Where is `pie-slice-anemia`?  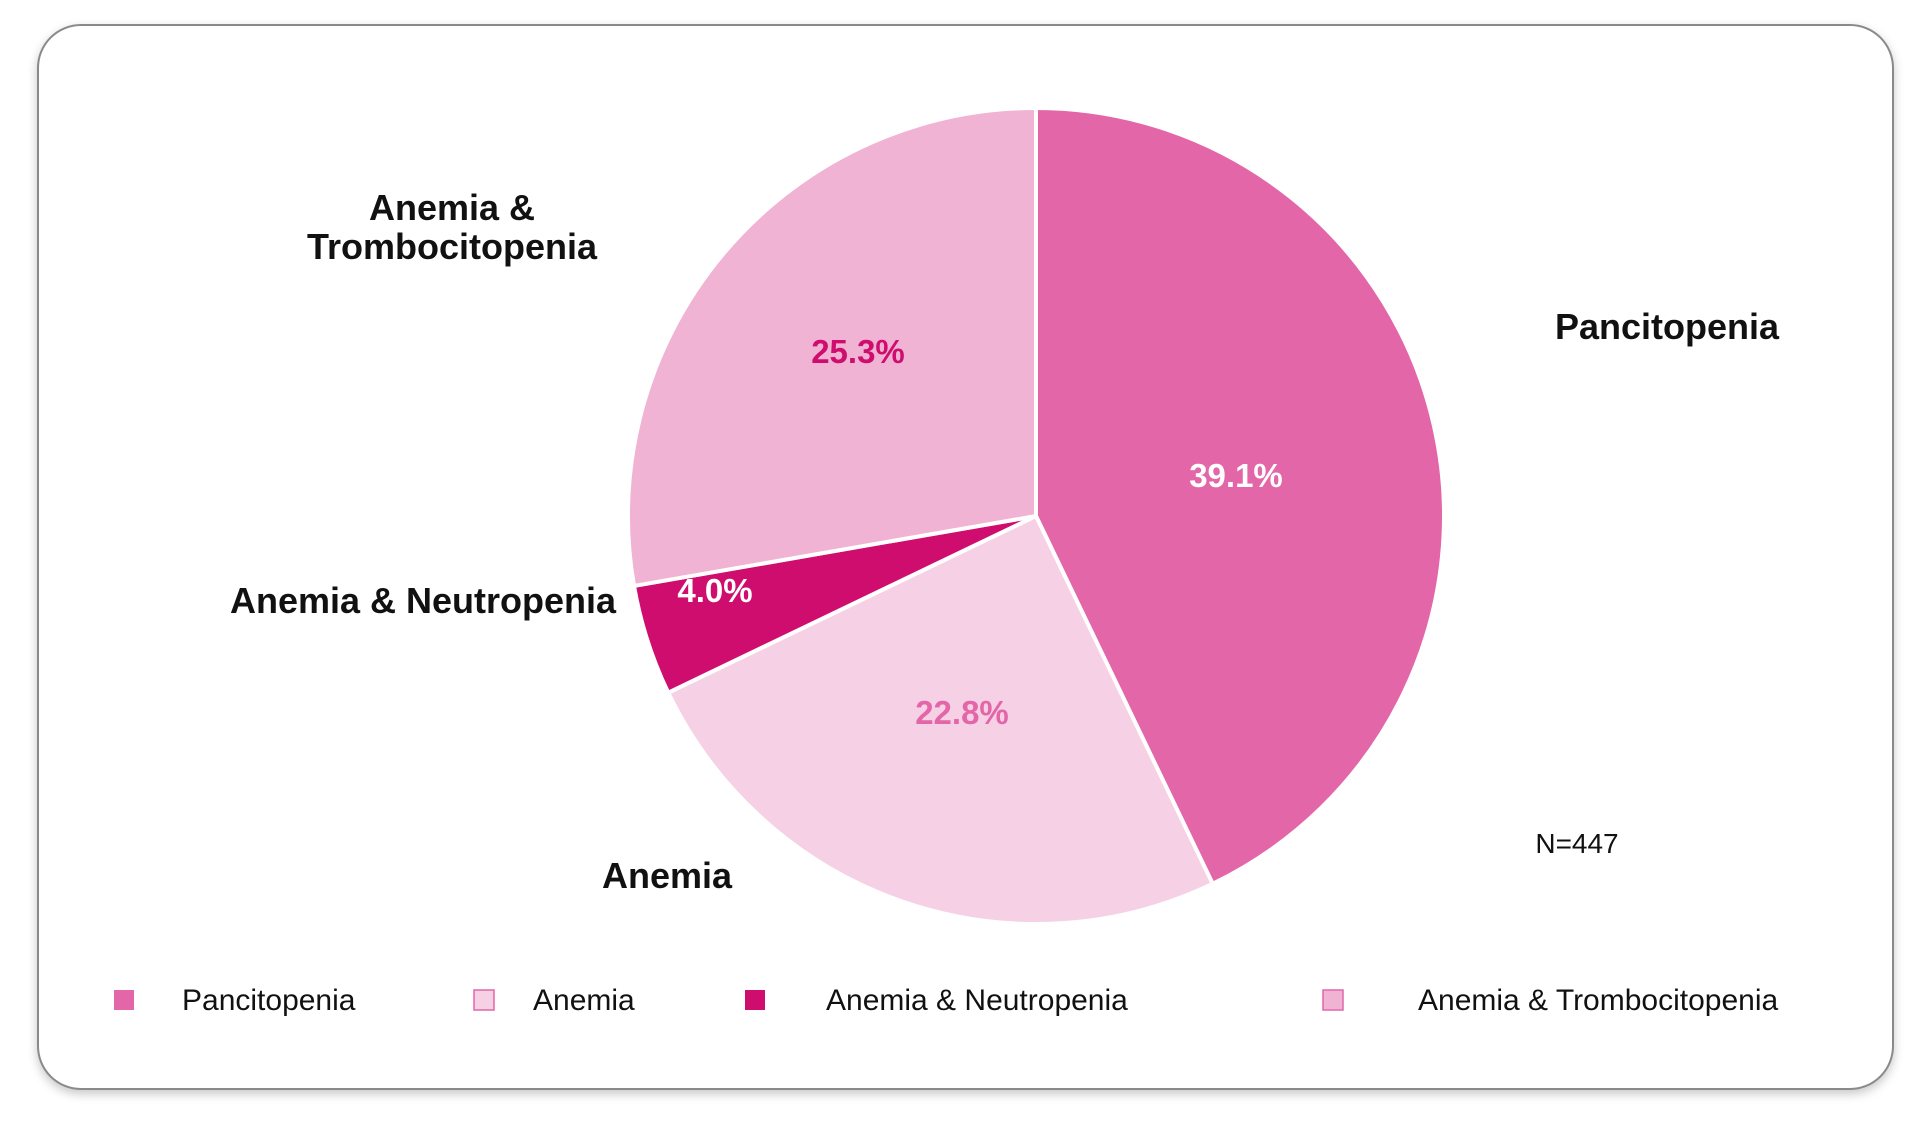 pie-slice-anemia is located at coordinates (940, 720).